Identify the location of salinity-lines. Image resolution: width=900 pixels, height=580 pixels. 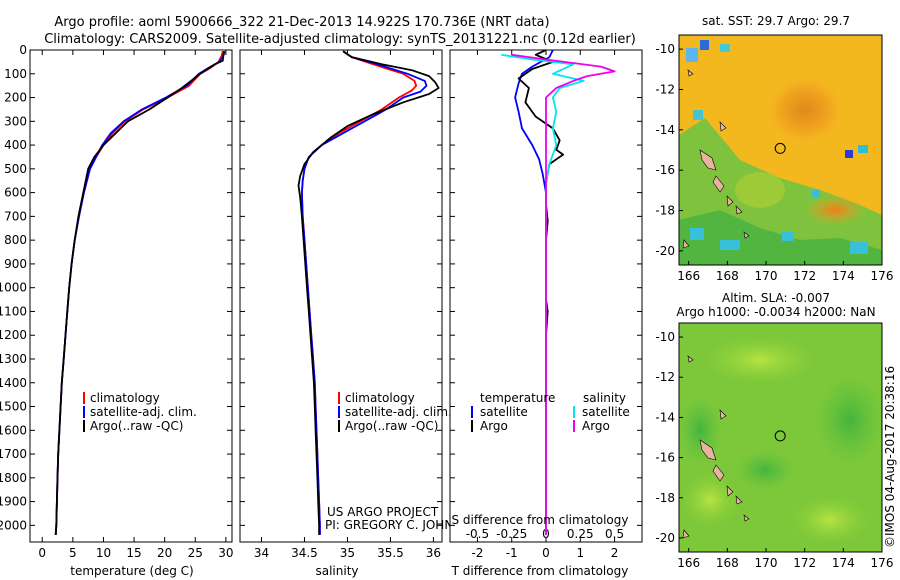
(368, 292).